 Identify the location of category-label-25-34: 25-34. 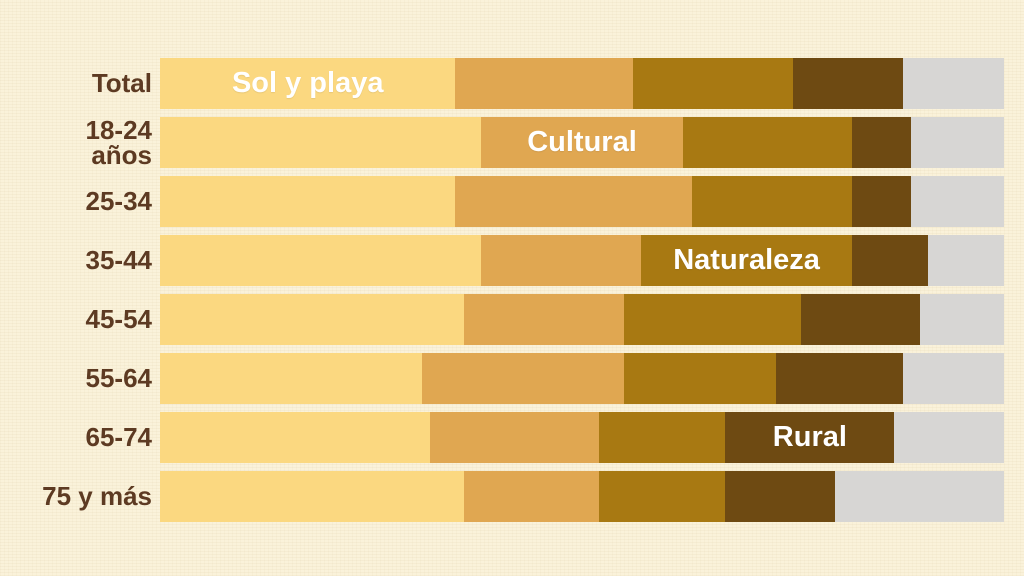
(119, 201).